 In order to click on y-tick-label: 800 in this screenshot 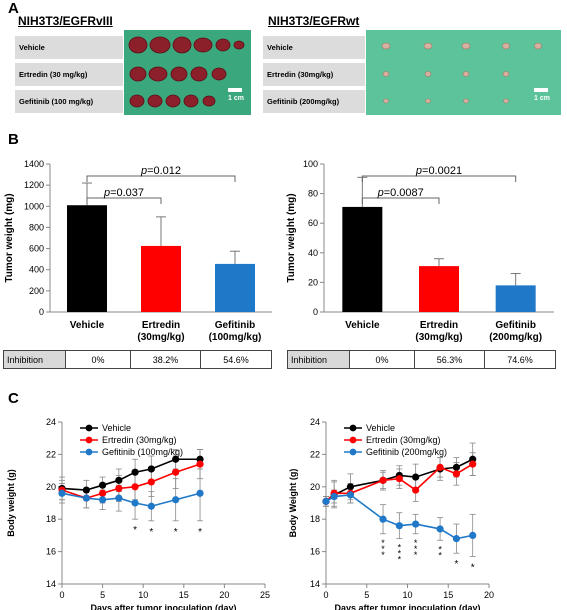, I will do `click(36, 227)`.